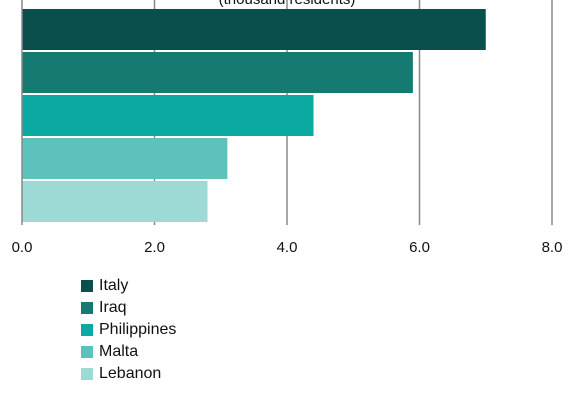  Describe the element at coordinates (115, 201) in the screenshot. I see `bar-lebanon` at that location.